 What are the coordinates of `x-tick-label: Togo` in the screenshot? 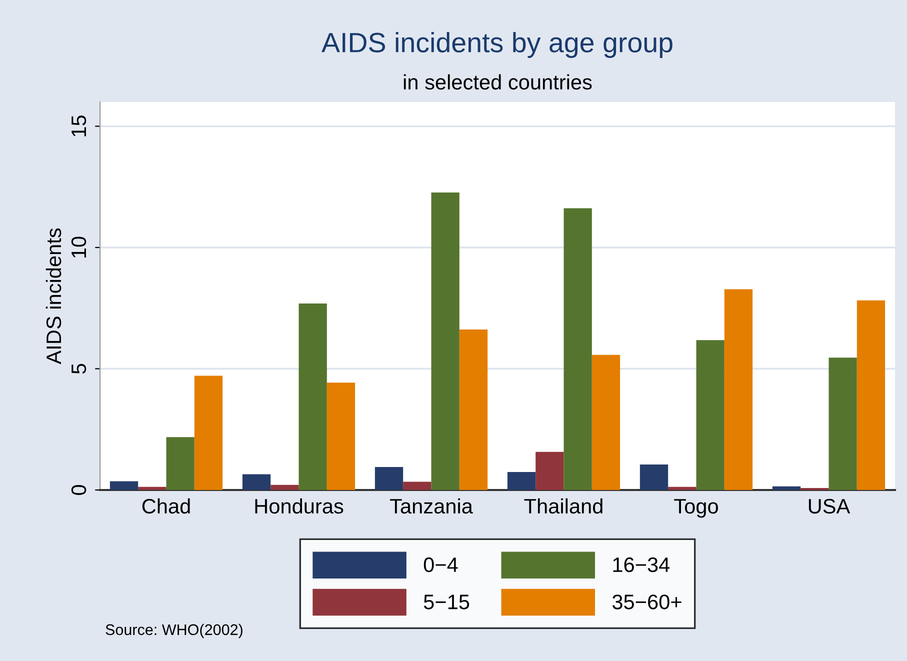 It's located at (696, 508).